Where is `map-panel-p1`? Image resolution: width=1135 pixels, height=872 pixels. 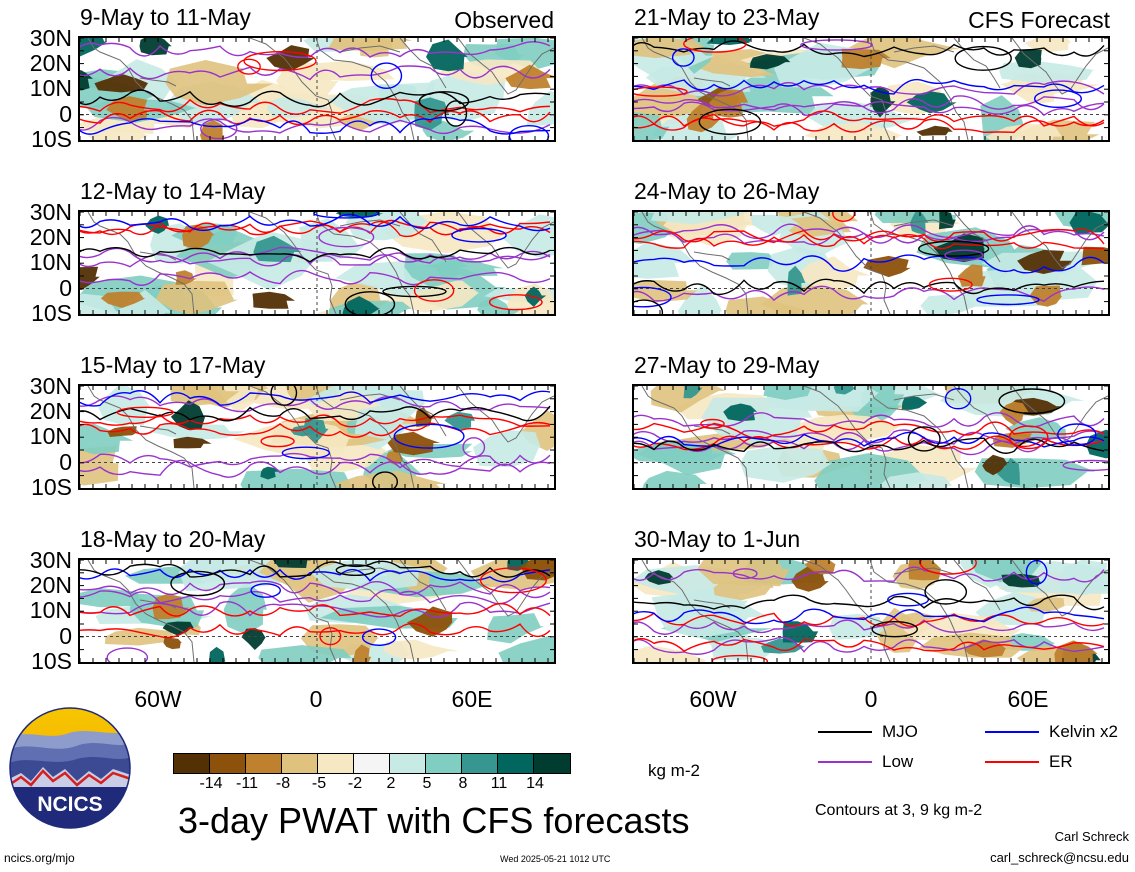
map-panel-p1 is located at coordinates (317, 89).